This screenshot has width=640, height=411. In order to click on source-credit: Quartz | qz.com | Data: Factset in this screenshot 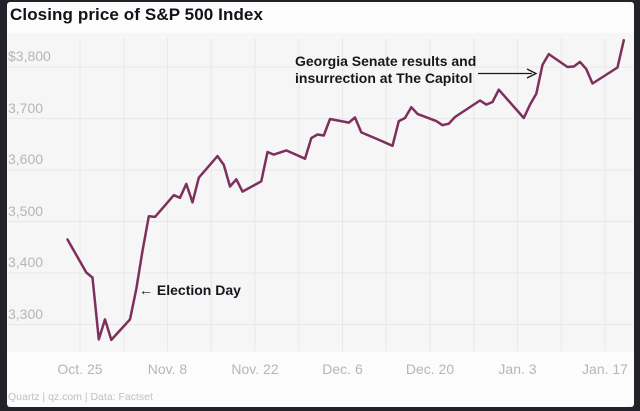, I will do `click(80, 397)`.